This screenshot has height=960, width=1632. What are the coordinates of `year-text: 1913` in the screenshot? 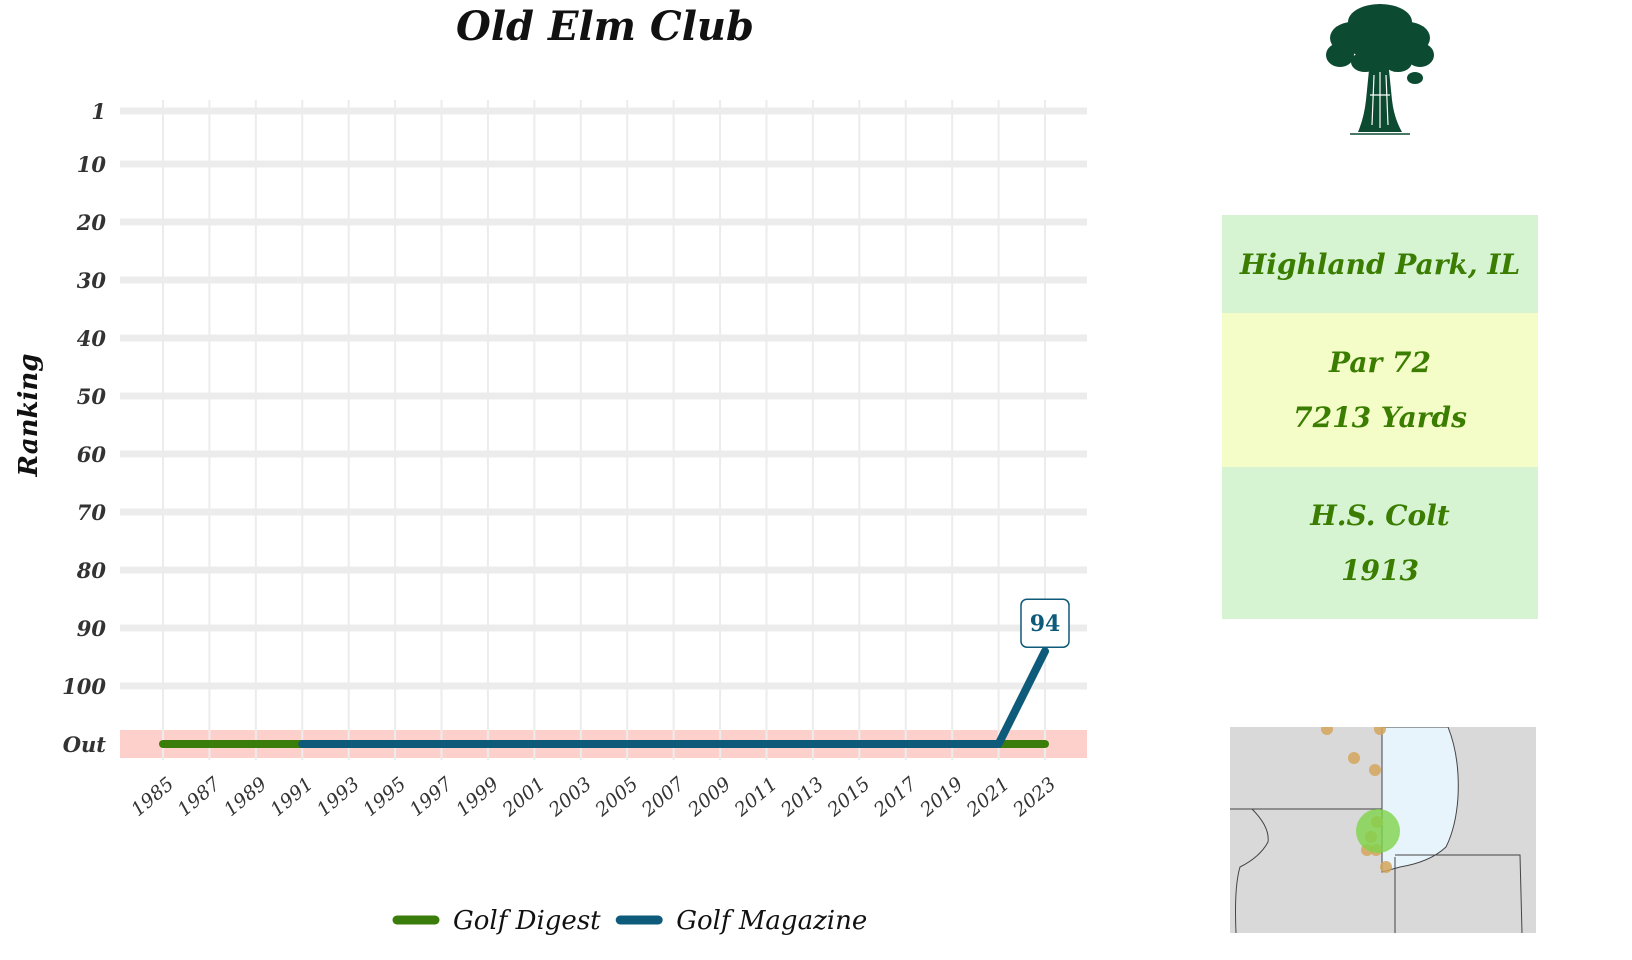 It's located at (1380, 570).